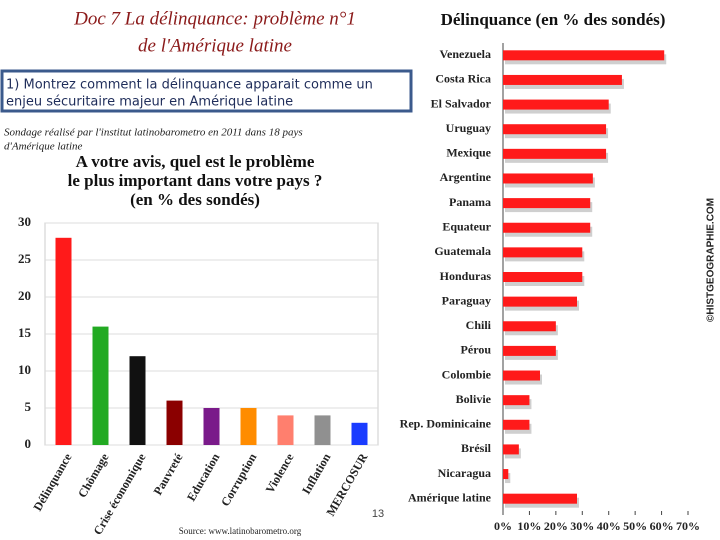 The image size is (720, 540). Describe the element at coordinates (466, 226) in the screenshot. I see `y-tick-label: Equateur` at that location.